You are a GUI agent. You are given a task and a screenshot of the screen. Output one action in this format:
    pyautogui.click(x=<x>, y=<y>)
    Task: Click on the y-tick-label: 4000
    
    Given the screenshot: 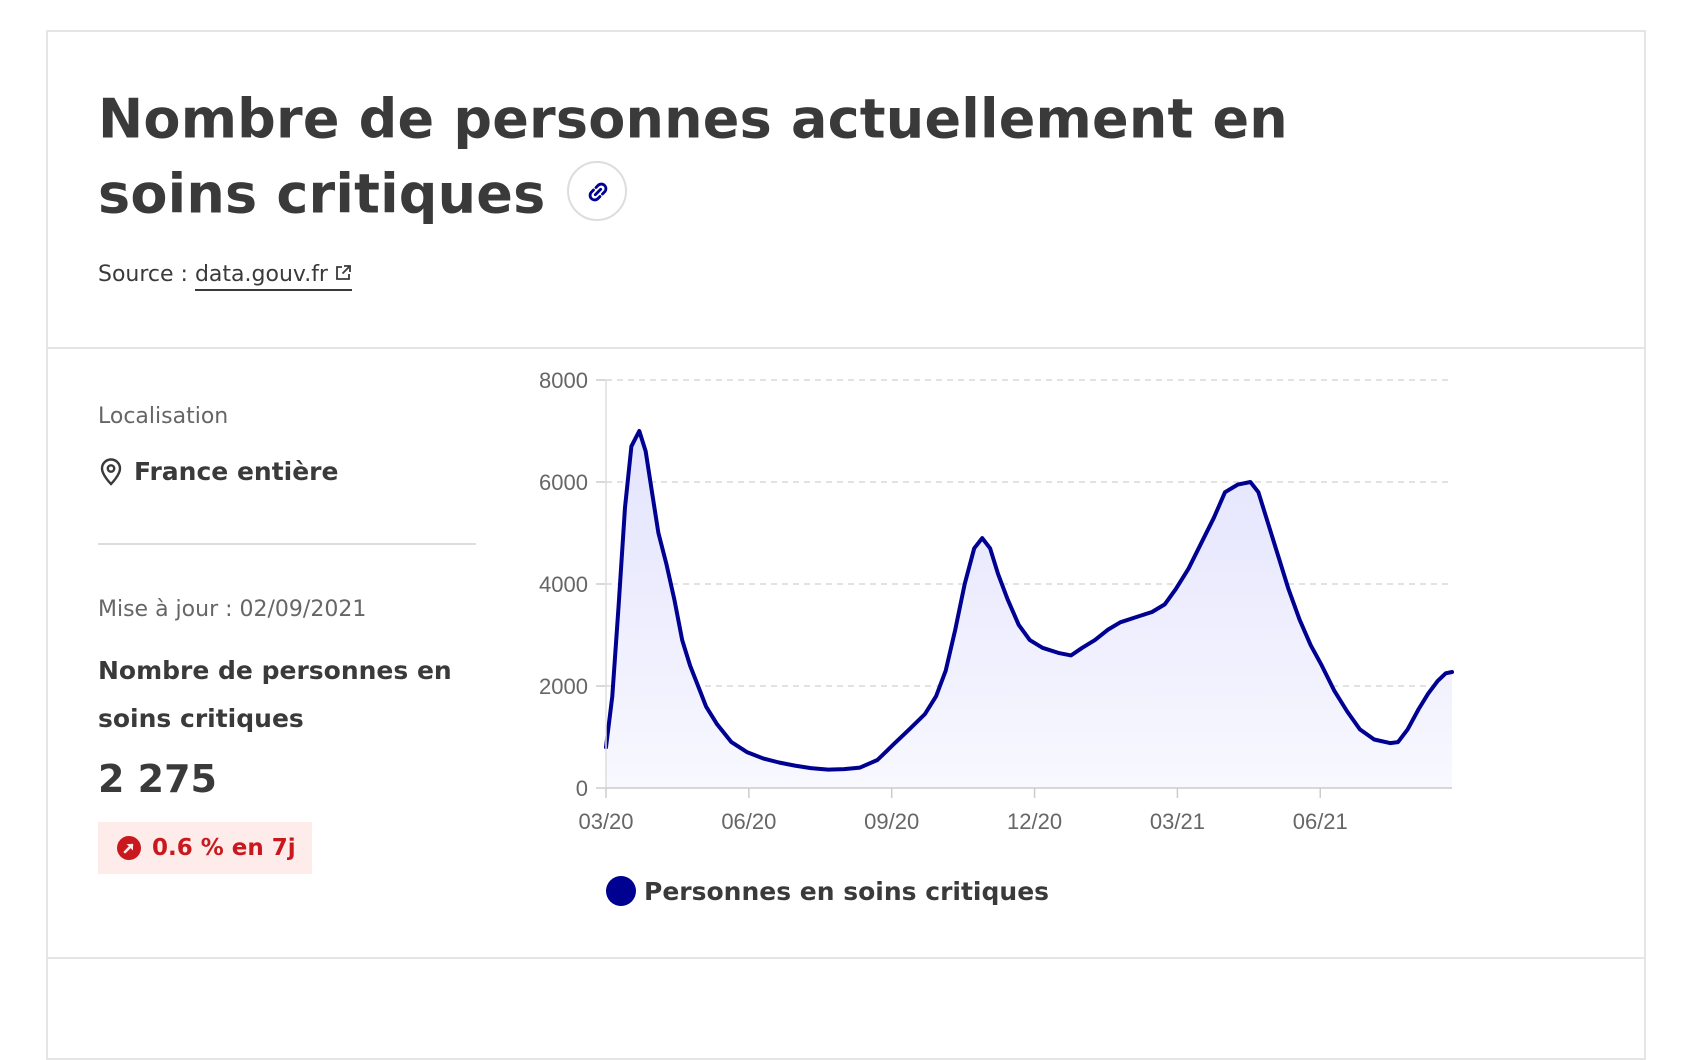 What is the action you would take?
    pyautogui.click(x=563, y=584)
    